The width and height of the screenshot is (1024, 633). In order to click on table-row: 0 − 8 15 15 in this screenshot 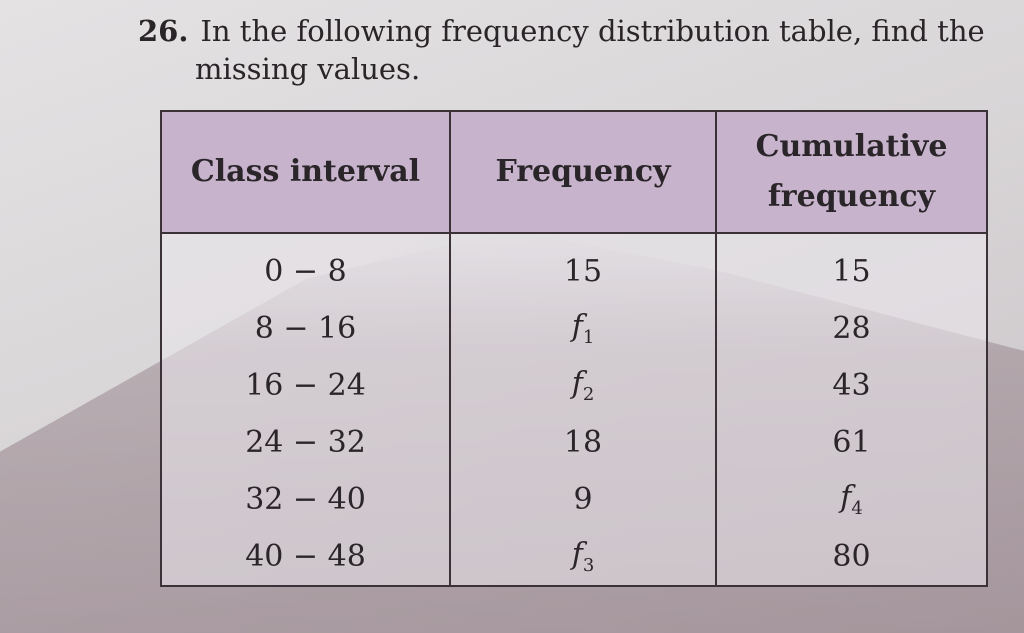, I will do `click(574, 266)`.